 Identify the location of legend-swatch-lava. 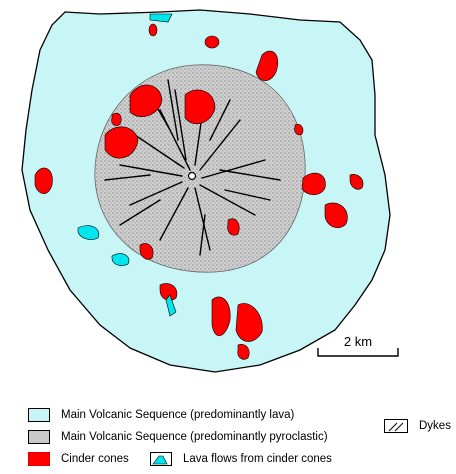
(39, 415).